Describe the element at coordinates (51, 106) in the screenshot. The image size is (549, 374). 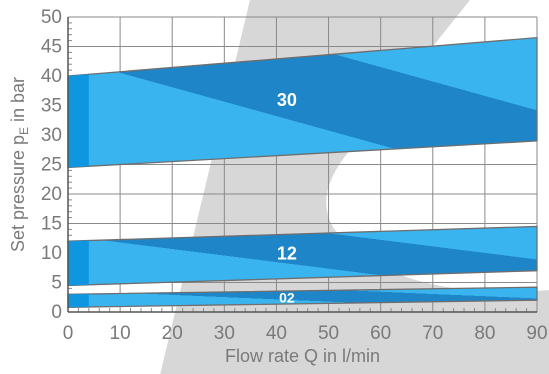
I see `y-tick-label: 35` at that location.